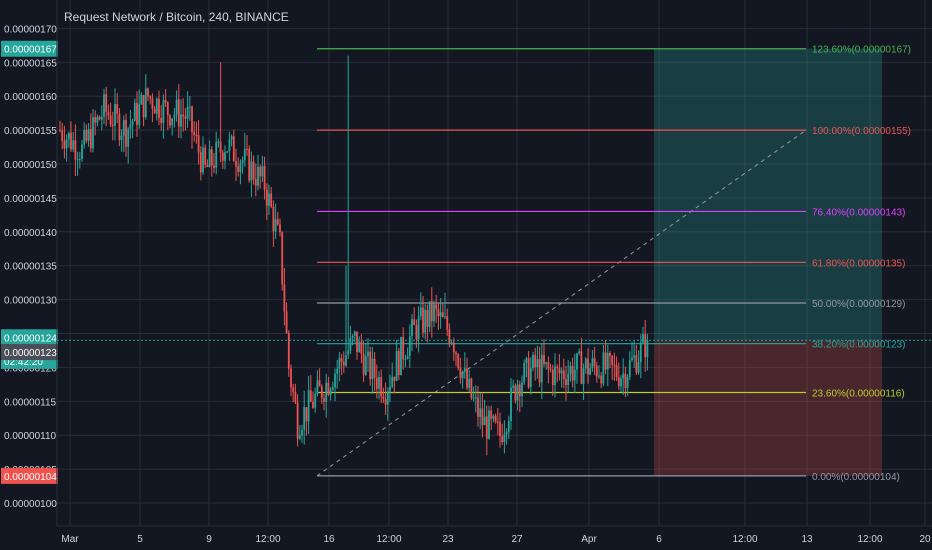 The height and width of the screenshot is (550, 932). What do you see at coordinates (858, 212) in the screenshot?
I see `fib-level-label: 76.40%(0.00000143)` at bounding box center [858, 212].